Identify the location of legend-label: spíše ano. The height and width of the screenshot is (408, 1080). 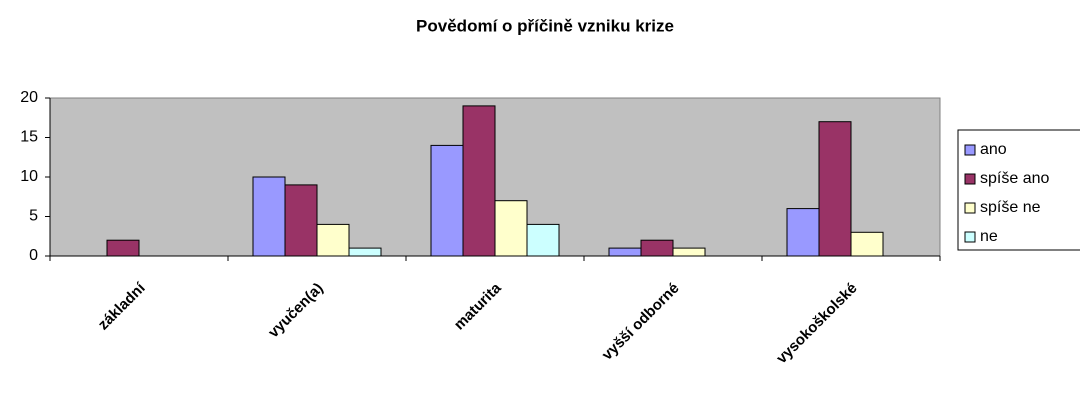
(1014, 178).